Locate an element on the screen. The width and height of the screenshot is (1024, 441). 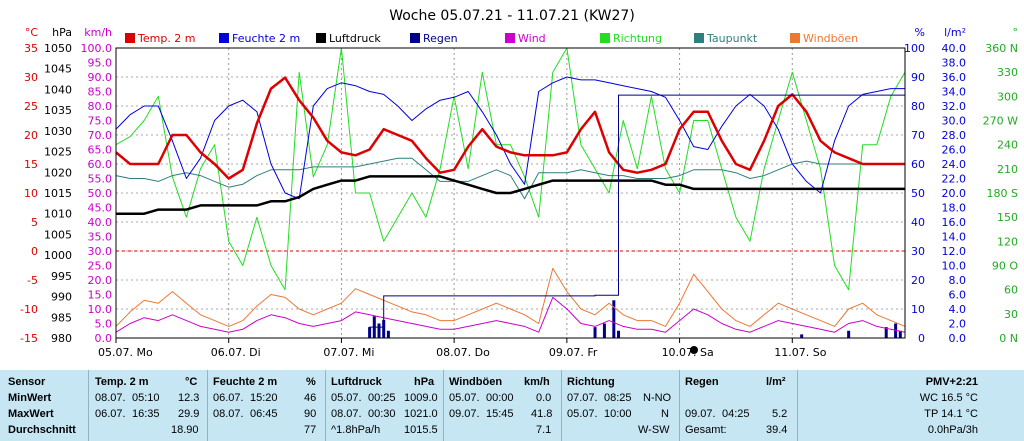
axis-tick-rain: 32.0 is located at coordinates (954, 106).